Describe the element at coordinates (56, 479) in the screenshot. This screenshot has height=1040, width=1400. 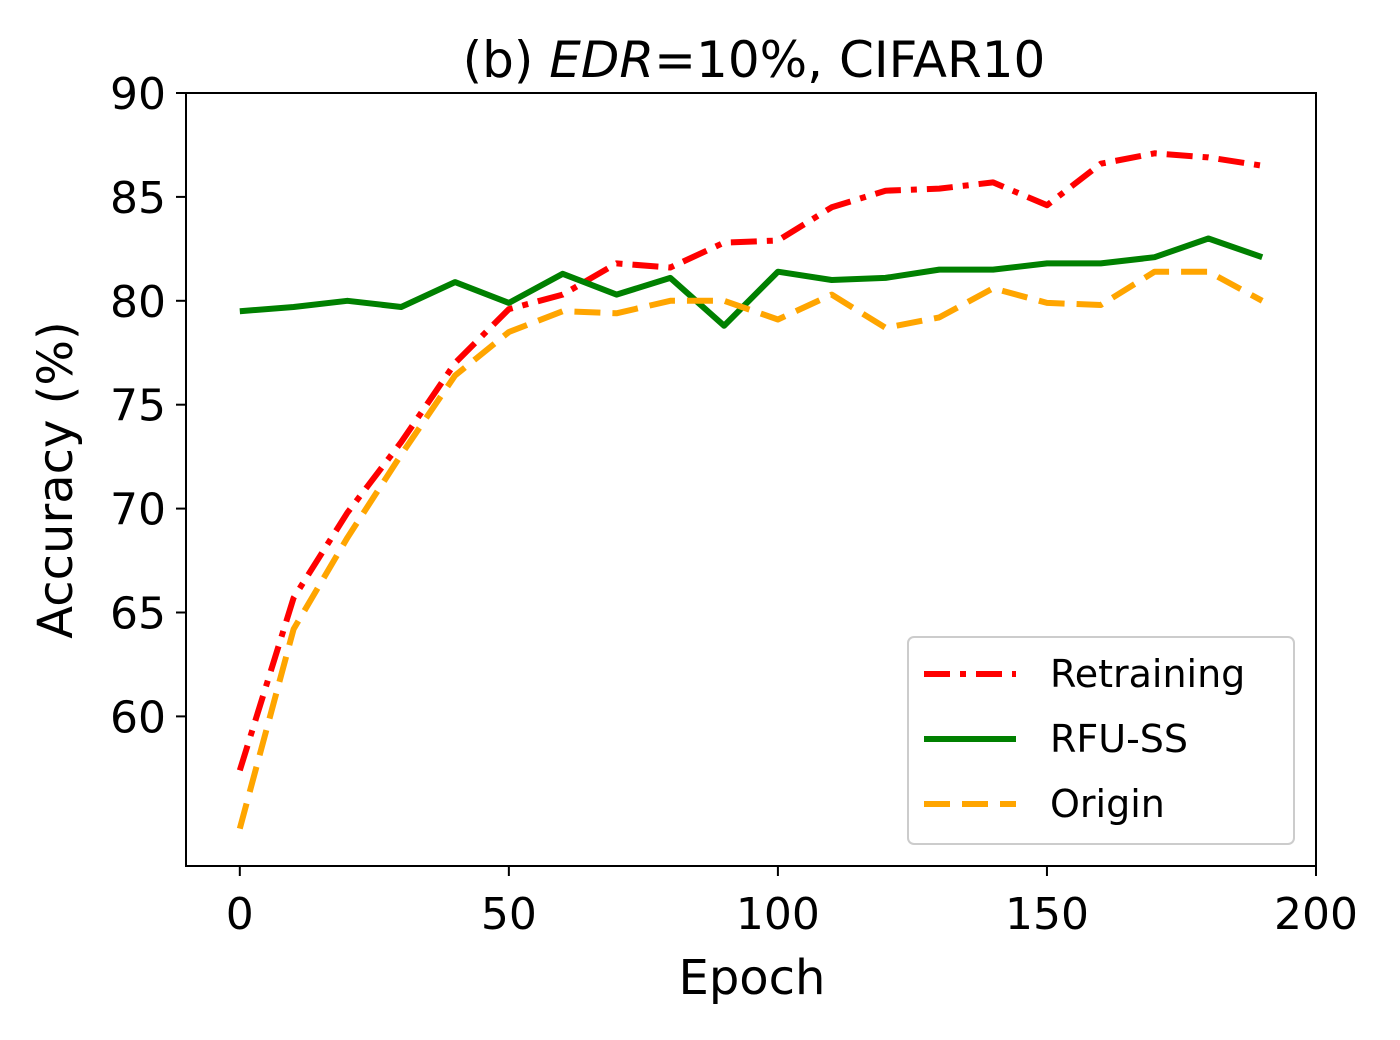
I see `y-axis-label: Accuracy (%)` at that location.